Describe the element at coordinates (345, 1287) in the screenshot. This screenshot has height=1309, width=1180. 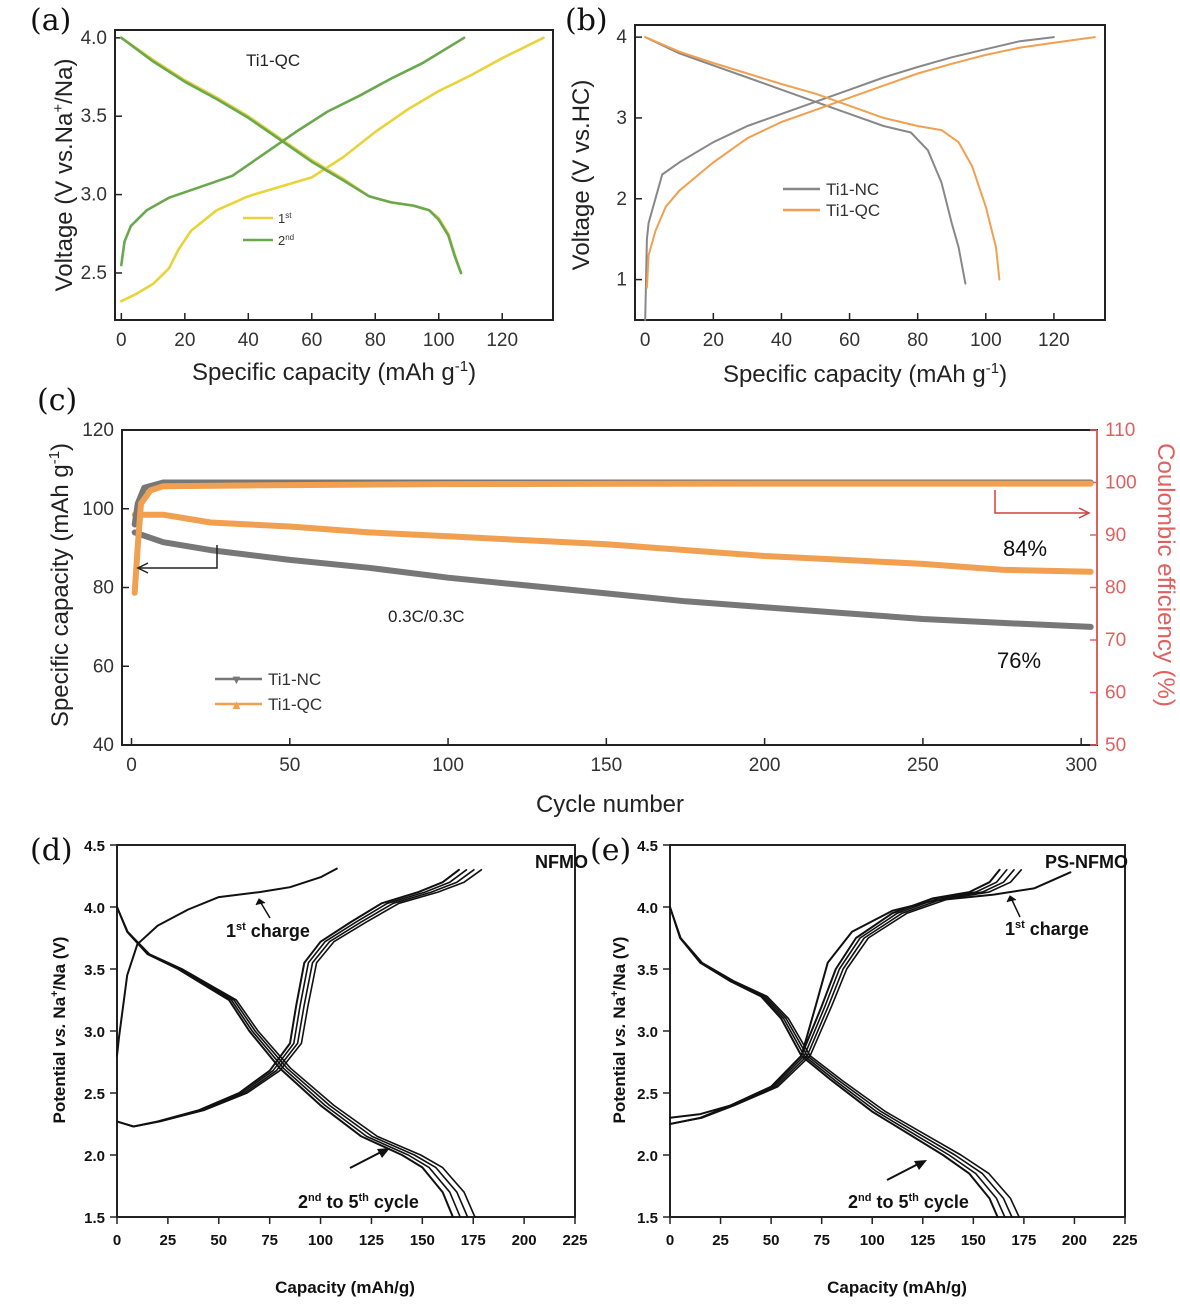
I see `panel-d-x-axis-label: Capacity (mAh/g)` at that location.